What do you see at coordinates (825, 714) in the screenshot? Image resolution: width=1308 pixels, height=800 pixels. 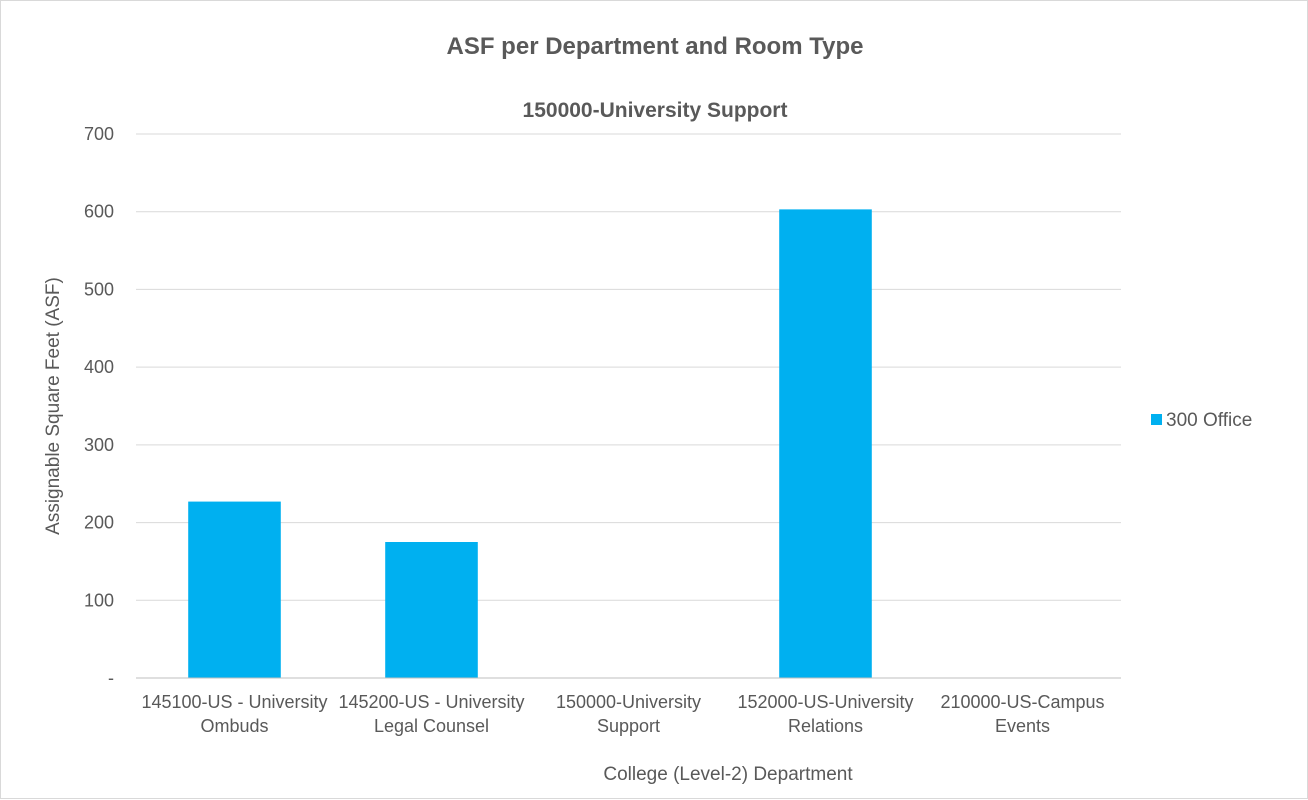 I see `x-tick-label: 152000-US-University Relations` at bounding box center [825, 714].